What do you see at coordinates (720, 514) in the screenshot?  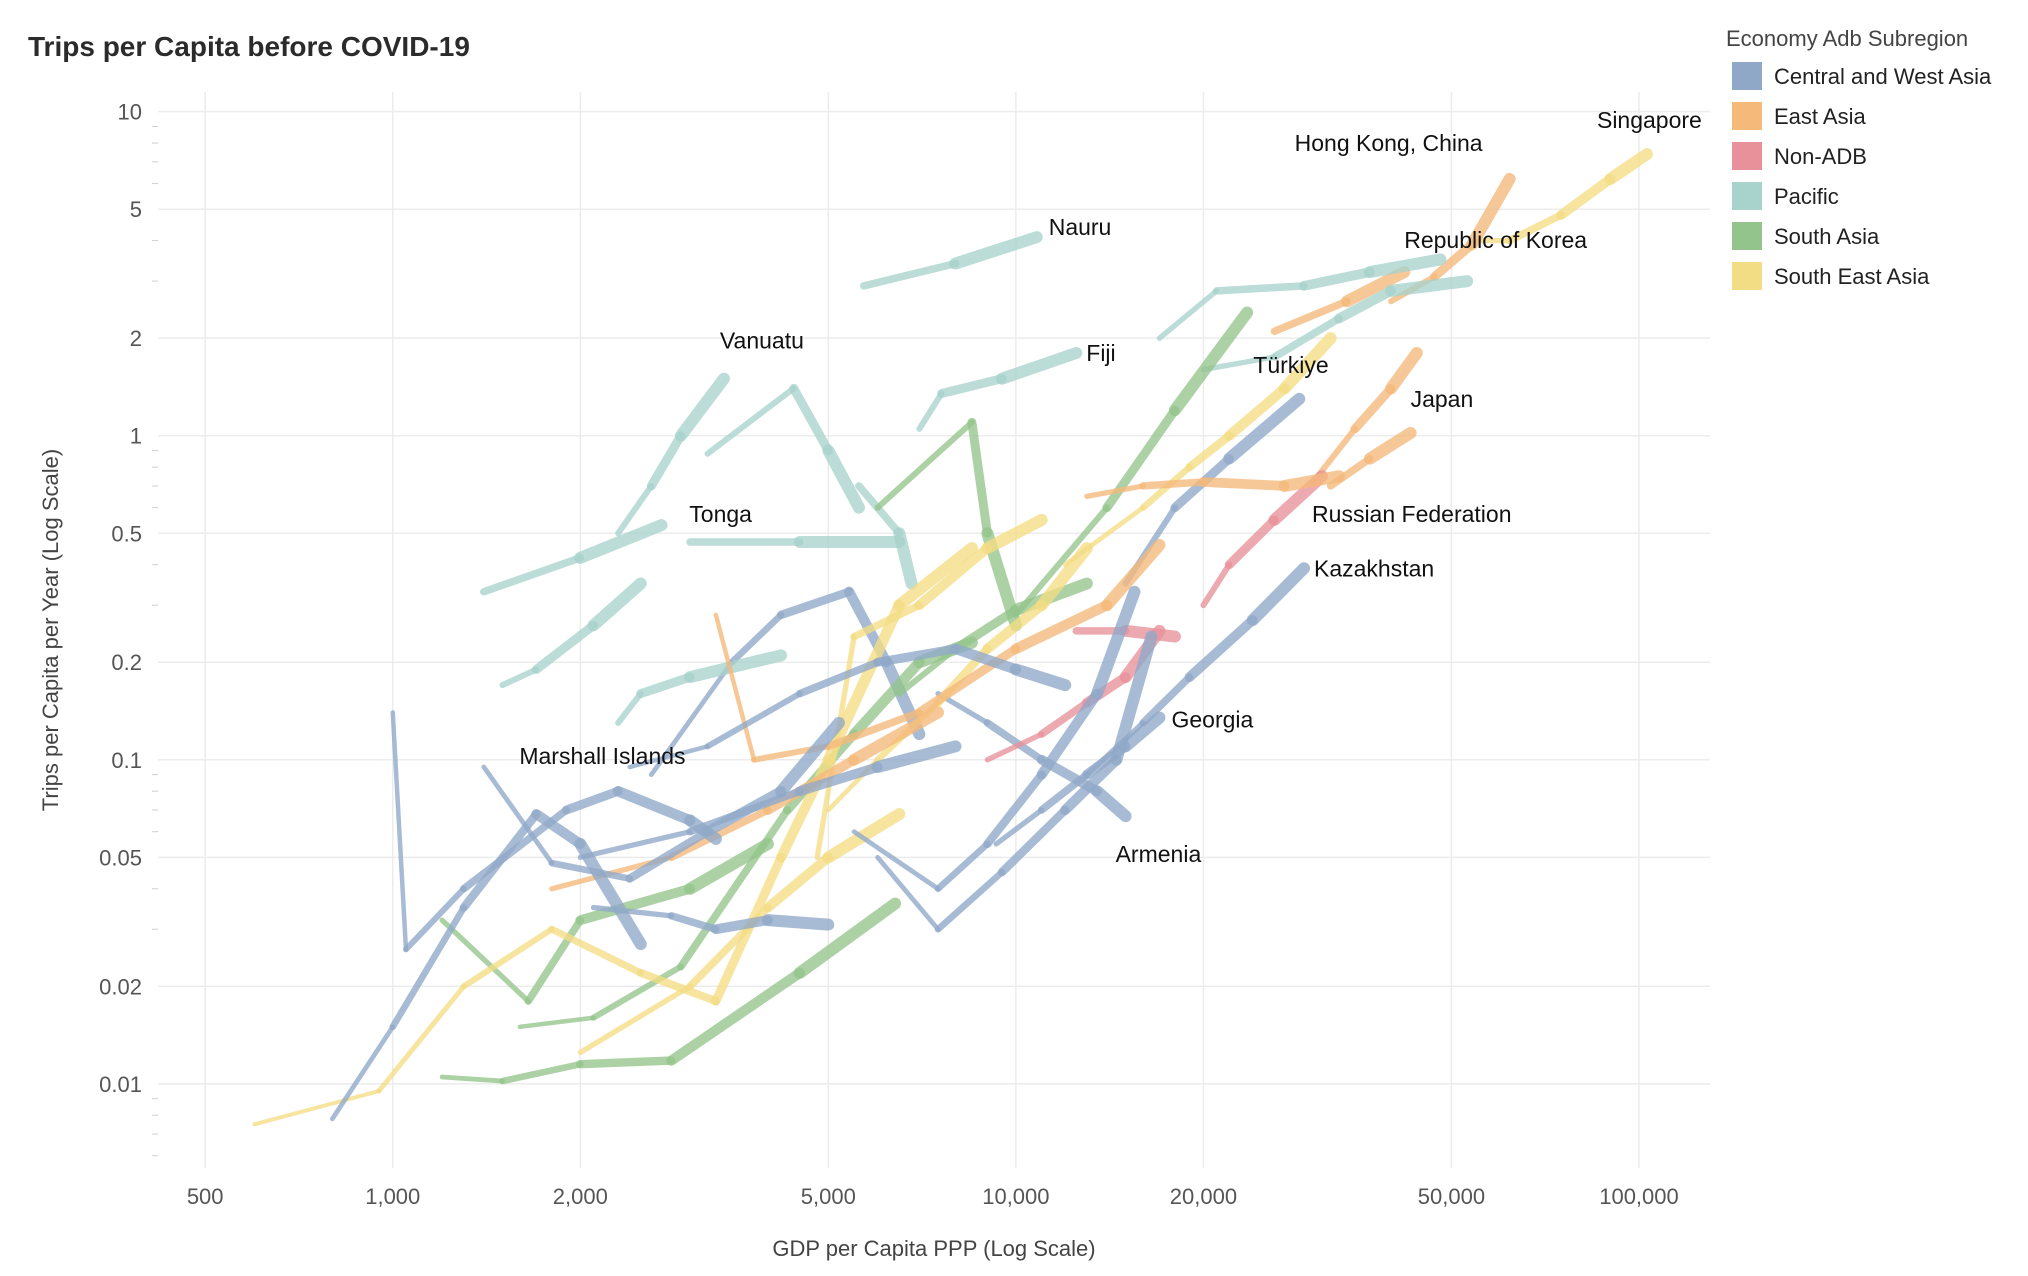 I see `annotation-label: Tonga` at bounding box center [720, 514].